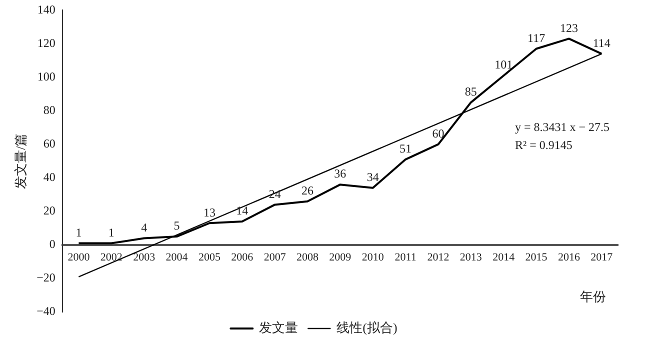  Describe the element at coordinates (52, 244) in the screenshot. I see `y-tick-label: 0` at that location.